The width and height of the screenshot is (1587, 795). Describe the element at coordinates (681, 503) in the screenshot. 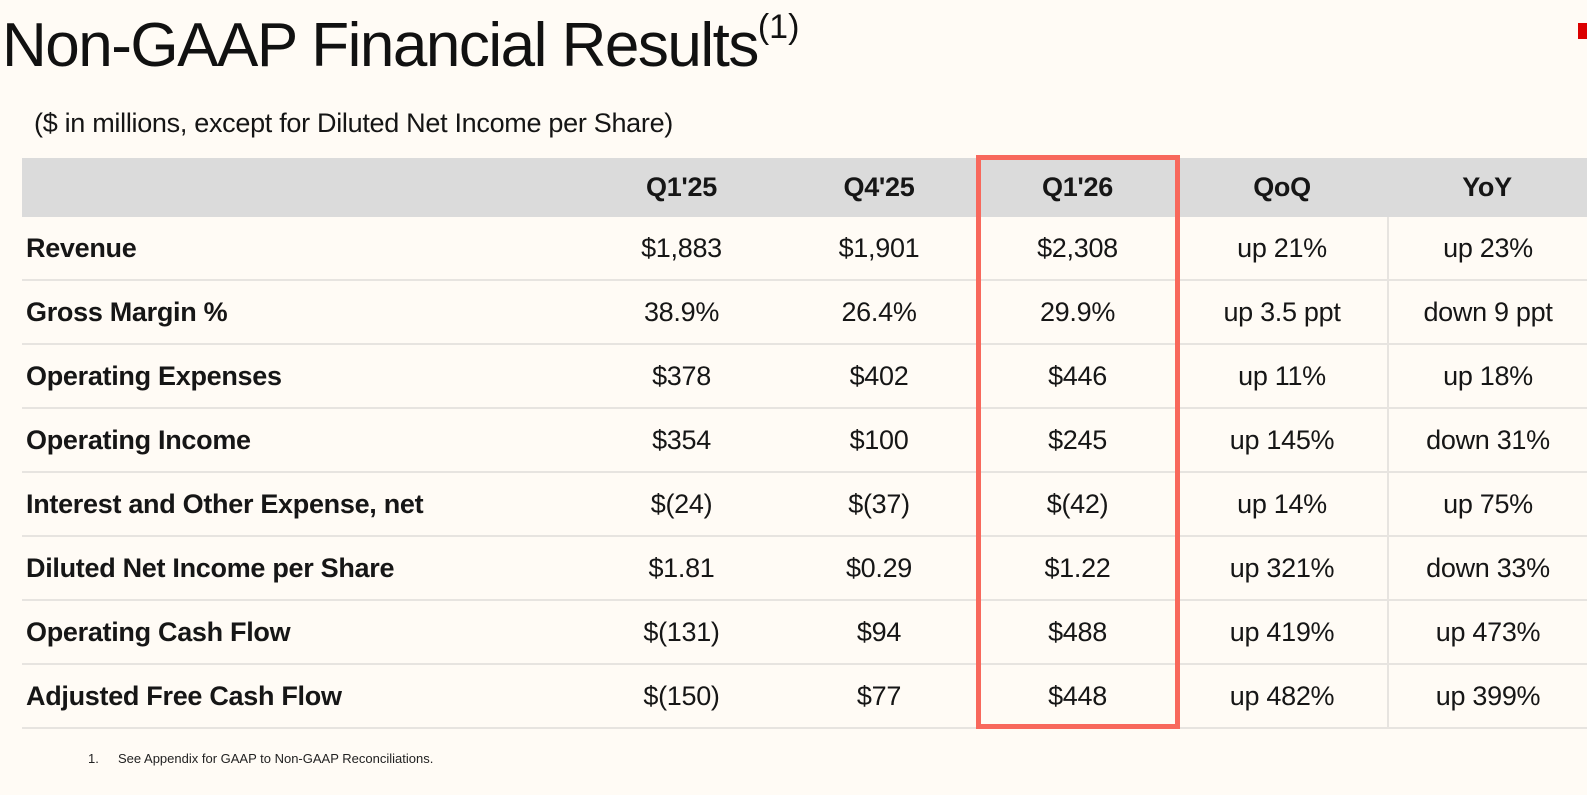

I see `value-q1-25: $(24)` at that location.